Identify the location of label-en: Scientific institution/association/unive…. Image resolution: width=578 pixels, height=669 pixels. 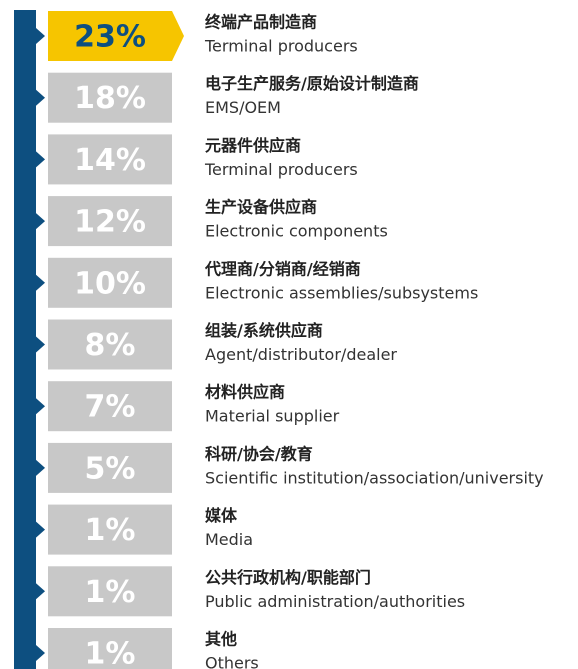
(374, 477).